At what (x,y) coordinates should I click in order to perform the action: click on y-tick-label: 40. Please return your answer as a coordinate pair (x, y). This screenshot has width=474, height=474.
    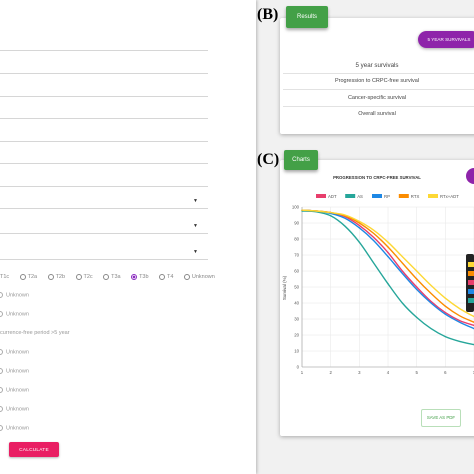
    Looking at the image, I should click on (296, 303).